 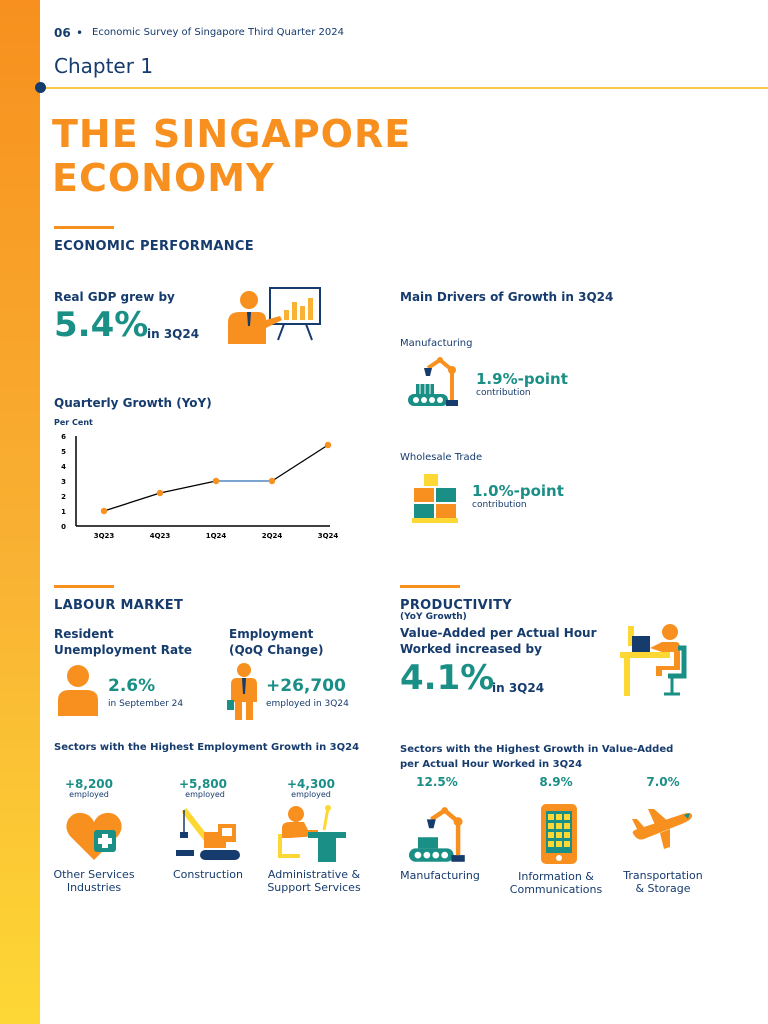 What do you see at coordinates (314, 887) in the screenshot?
I see `sector-name-line-2: Support Services` at bounding box center [314, 887].